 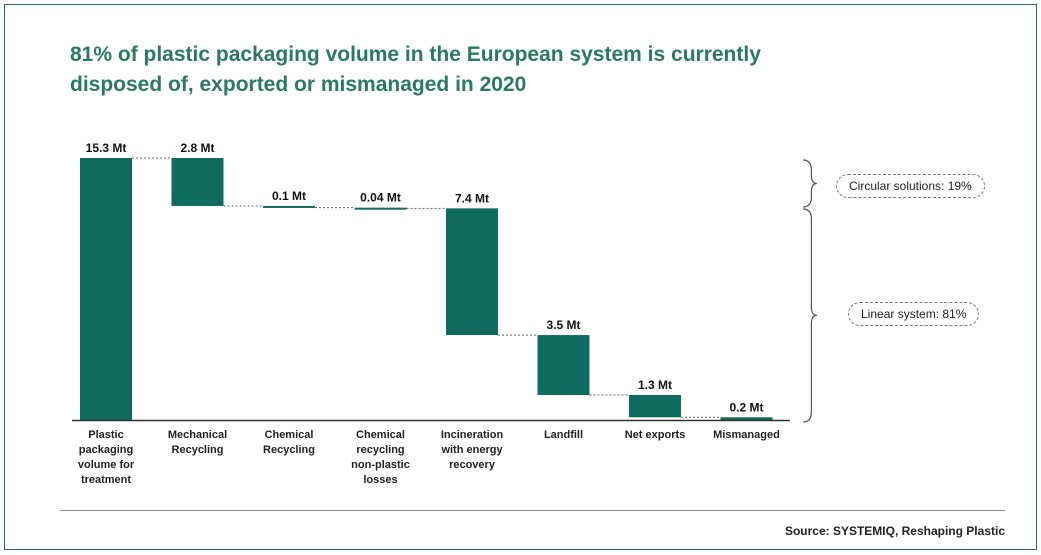 I want to click on category-label-line: Mechanical, so click(x=197, y=435).